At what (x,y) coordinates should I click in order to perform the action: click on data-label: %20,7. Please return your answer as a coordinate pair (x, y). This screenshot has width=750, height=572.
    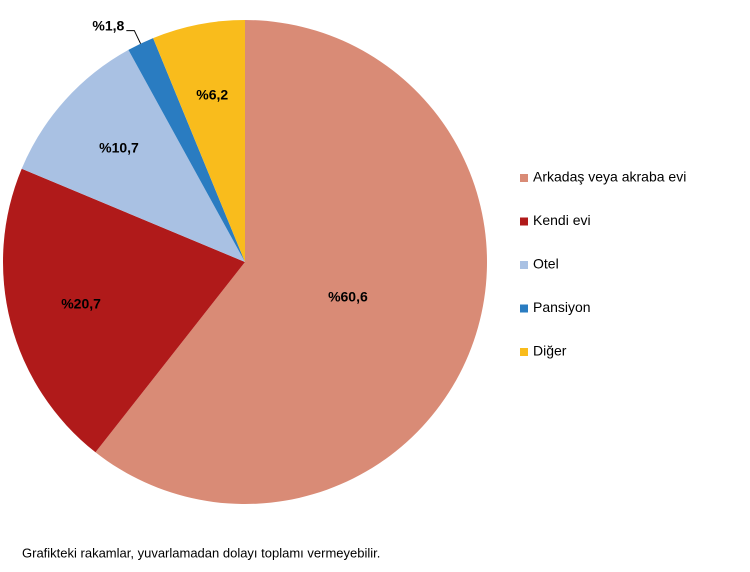
    Looking at the image, I should click on (81, 303).